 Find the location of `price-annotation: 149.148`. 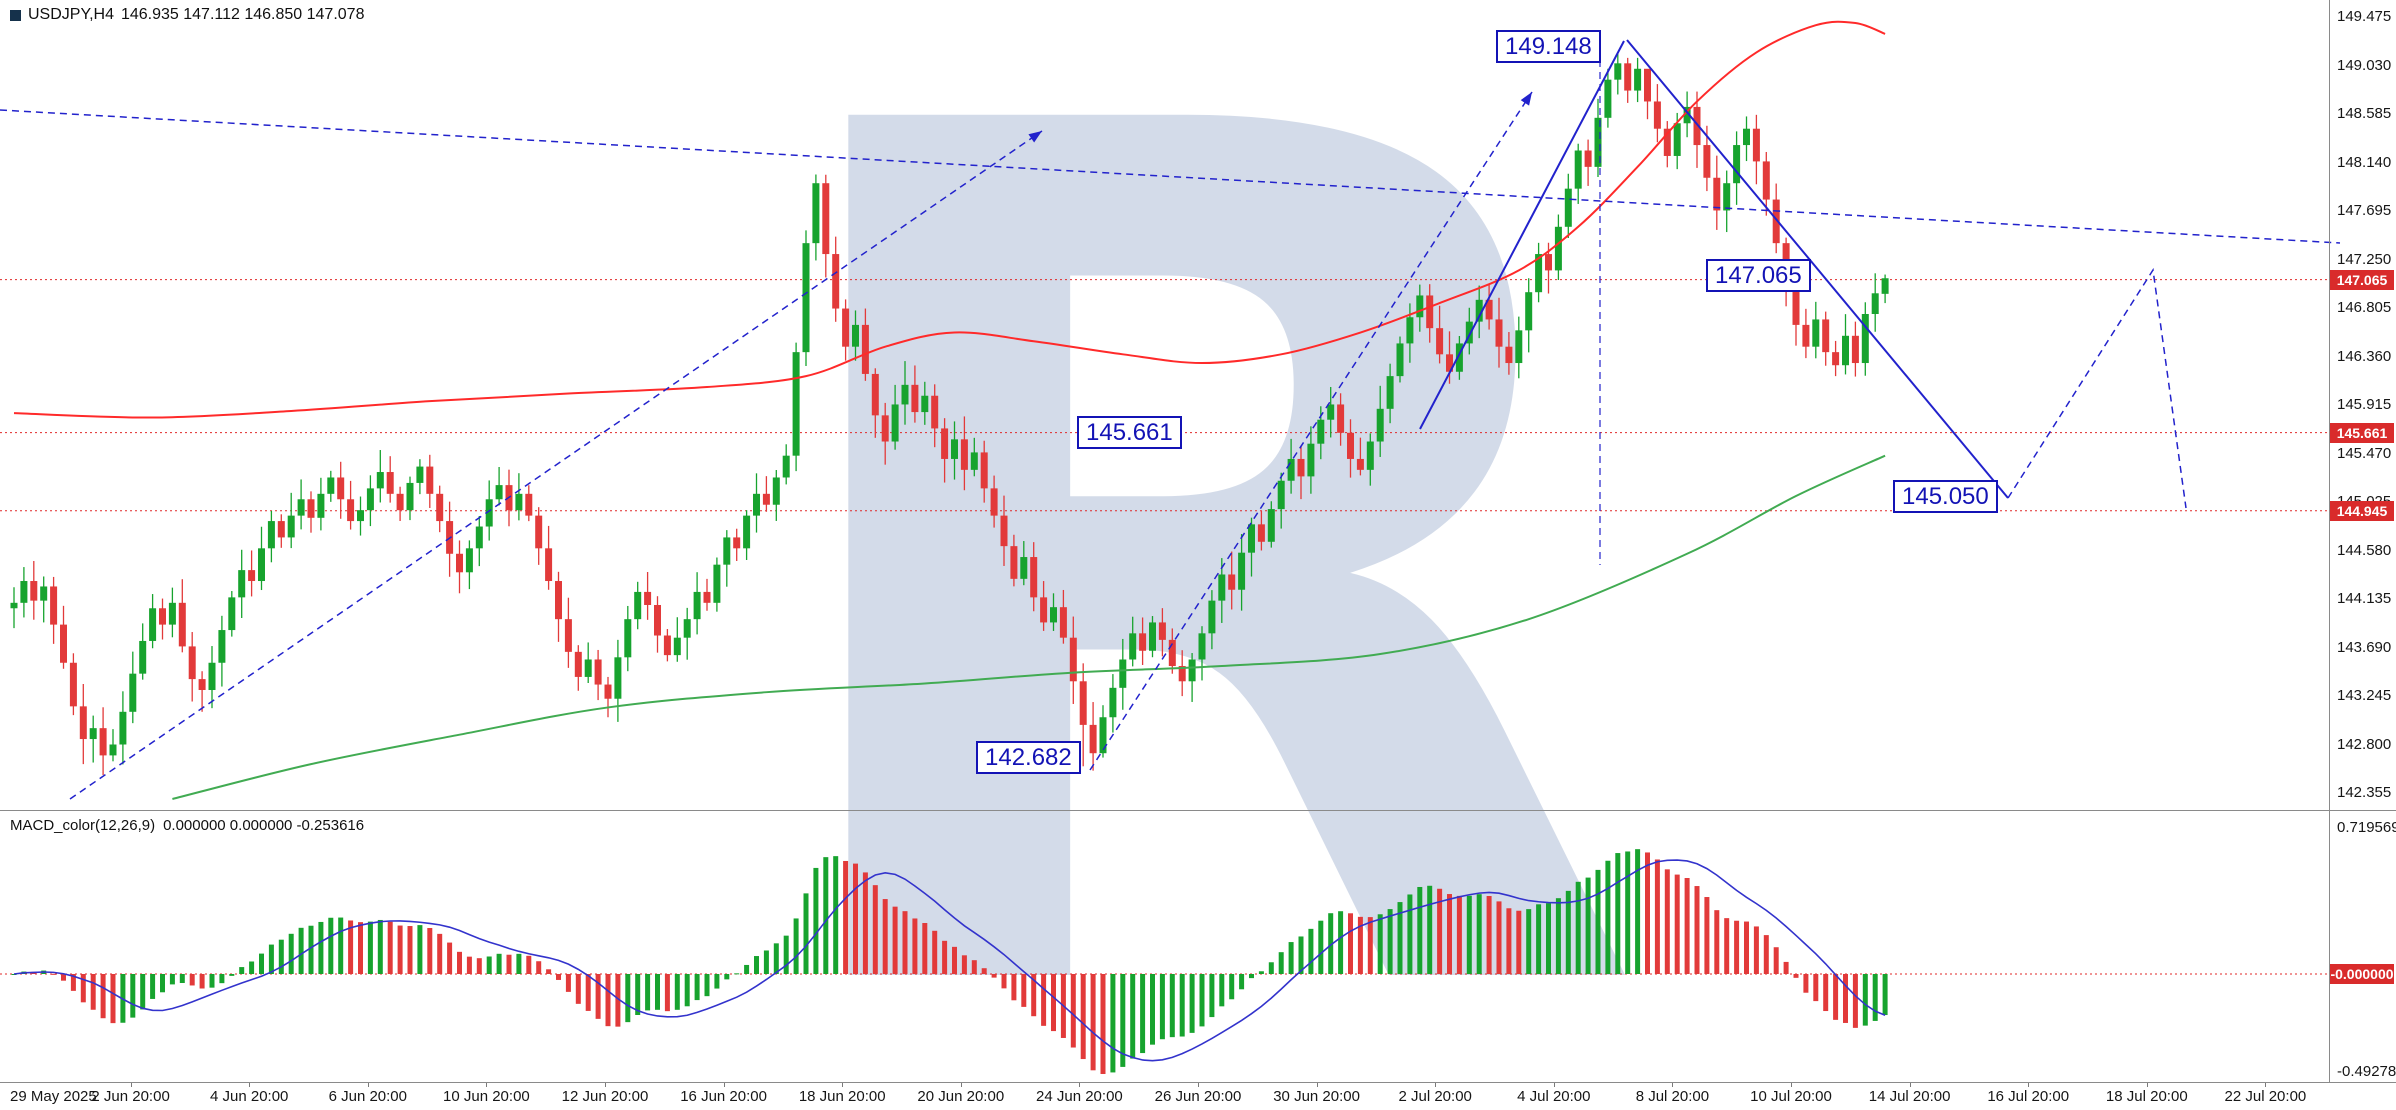

price-annotation: 149.148 is located at coordinates (1548, 46).